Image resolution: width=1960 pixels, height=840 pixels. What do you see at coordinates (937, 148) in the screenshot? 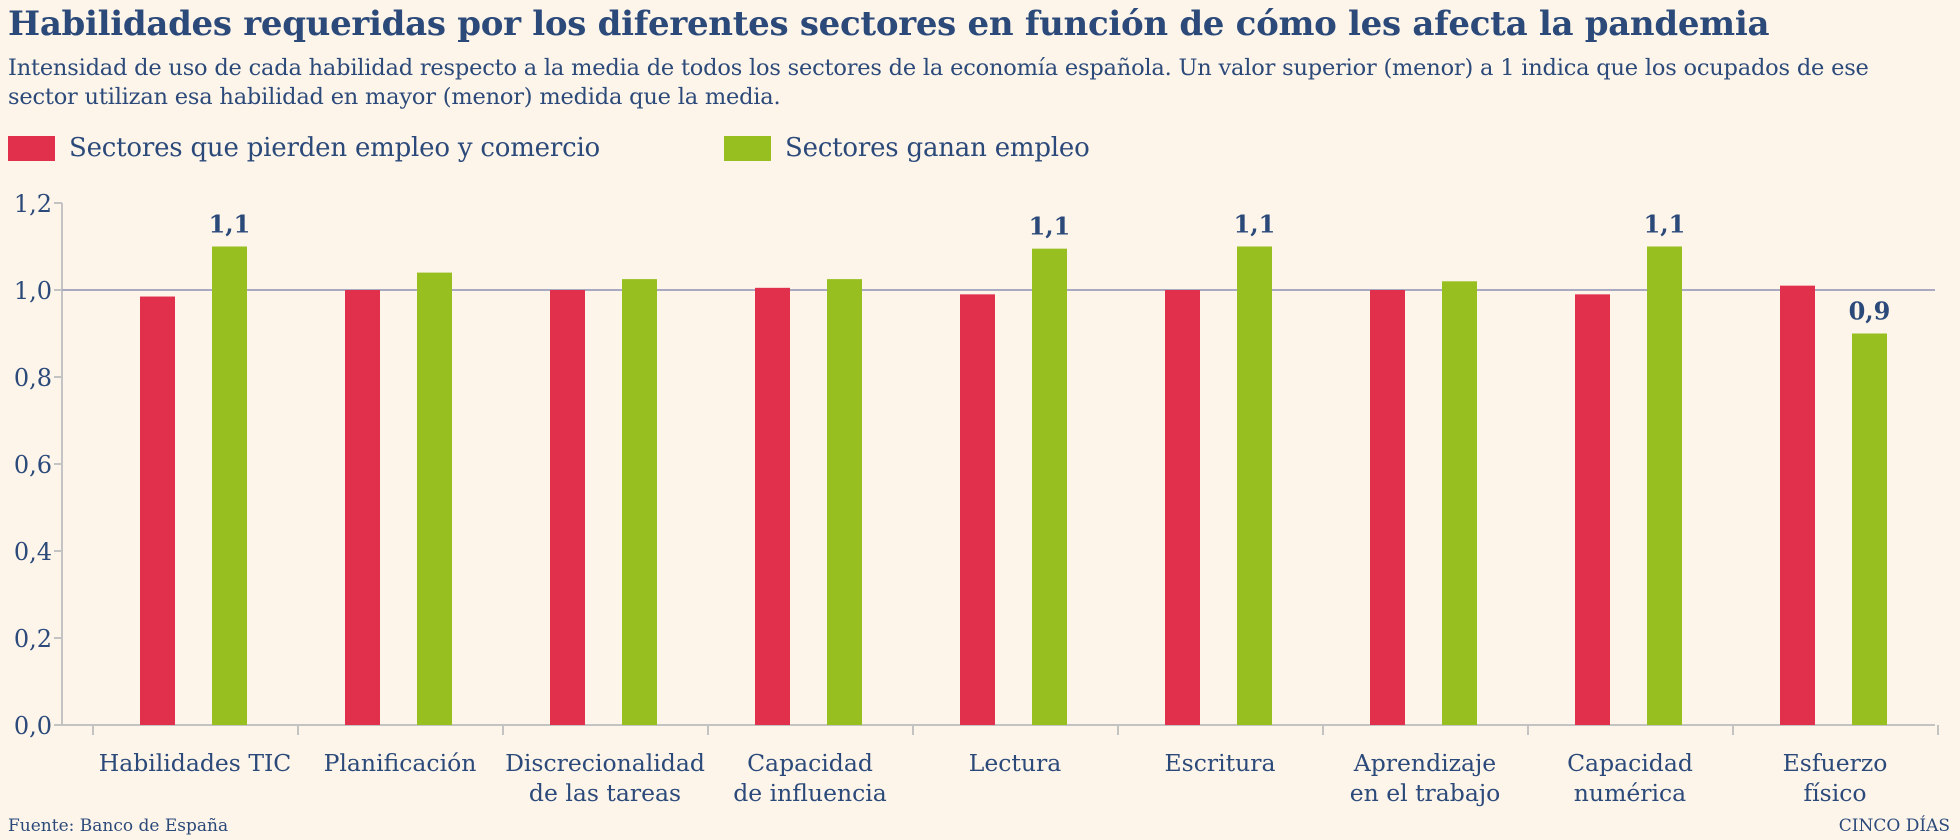
I see `legend-label: Sectores ganan empleo` at bounding box center [937, 148].